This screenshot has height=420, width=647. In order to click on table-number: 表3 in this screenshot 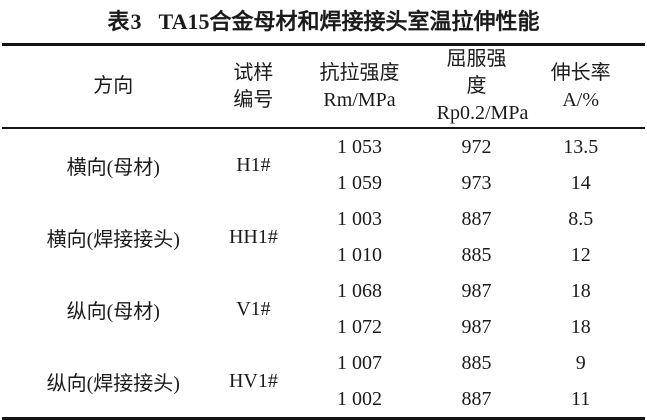, I will do `click(125, 21)`.